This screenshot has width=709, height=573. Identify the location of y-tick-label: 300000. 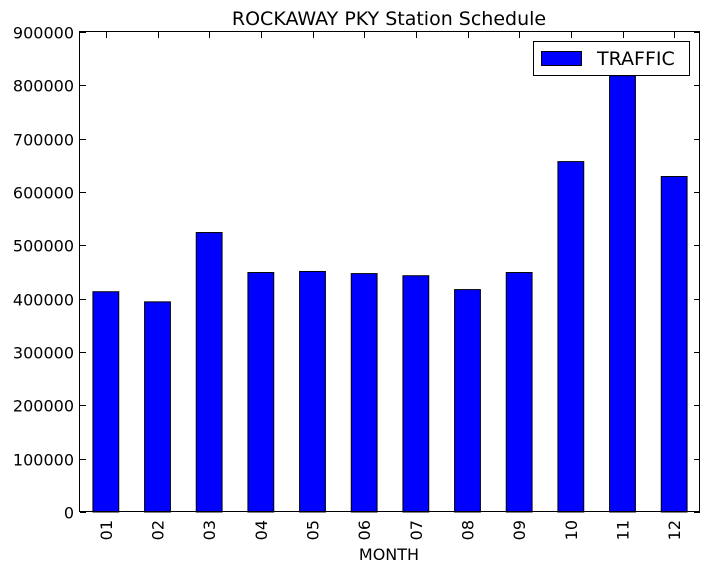
(43, 353).